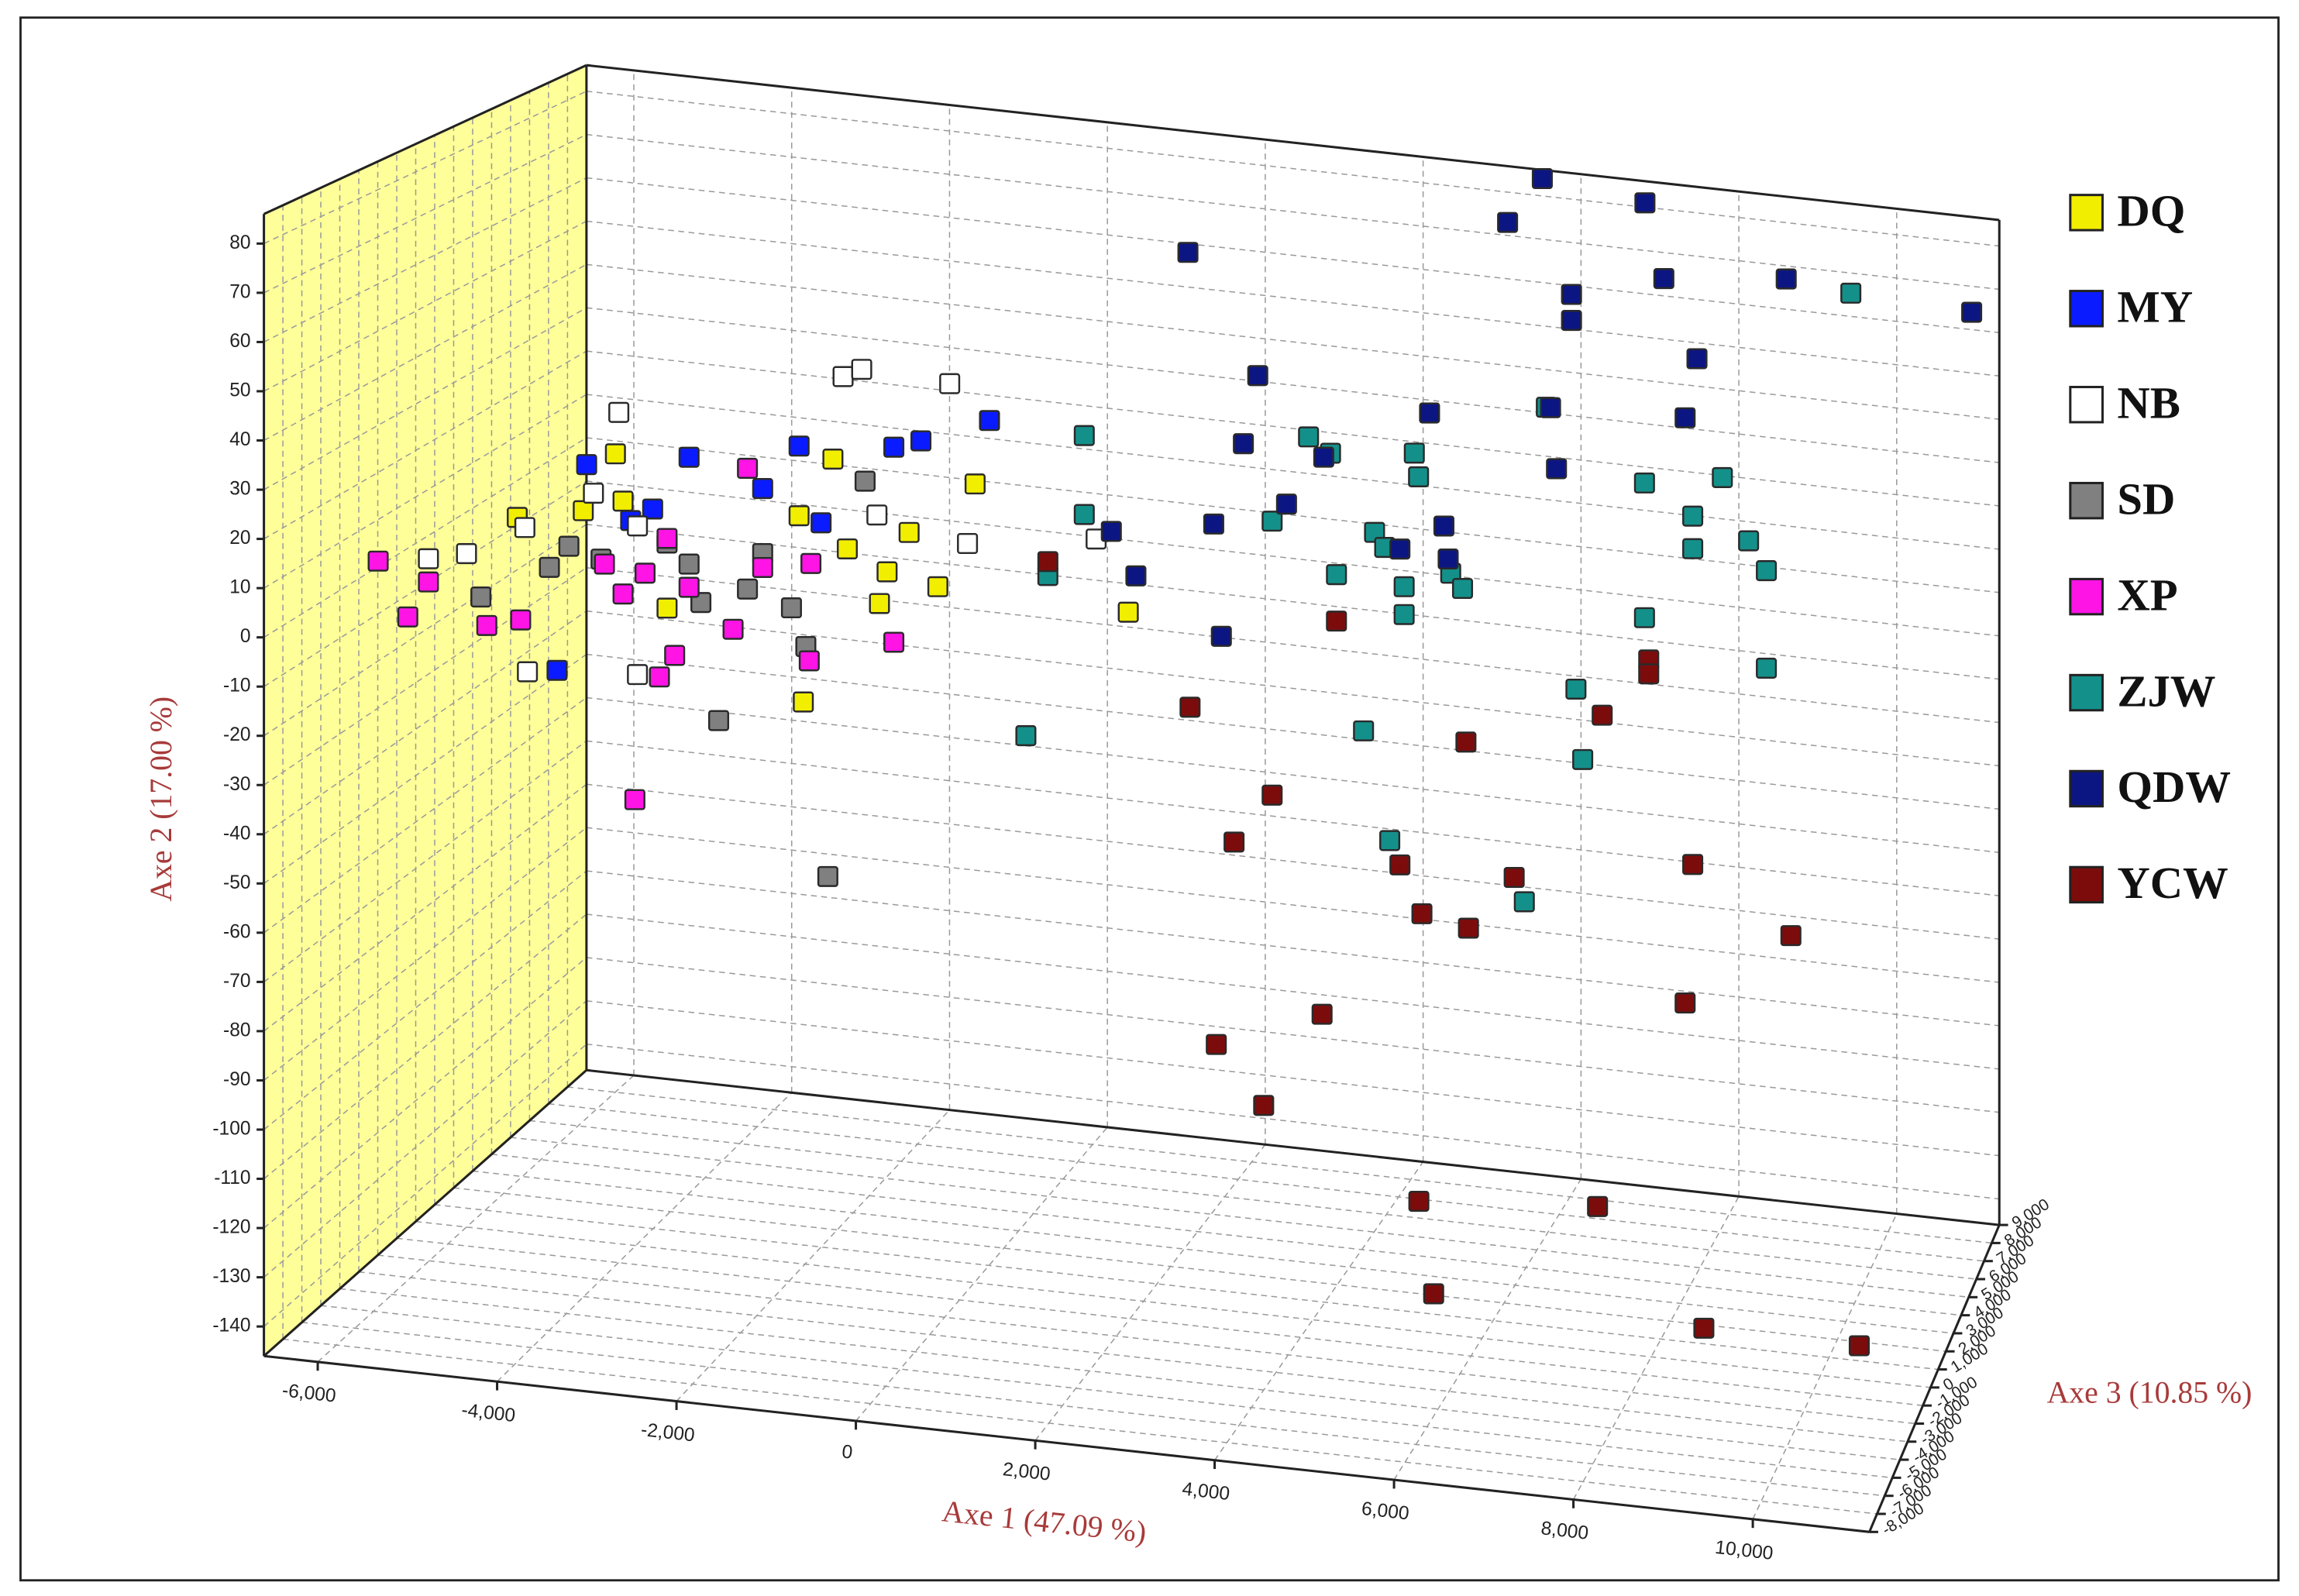 The height and width of the screenshot is (1596, 2299). Describe the element at coordinates (239, 587) in the screenshot. I see `y-tick-label: 10` at that location.